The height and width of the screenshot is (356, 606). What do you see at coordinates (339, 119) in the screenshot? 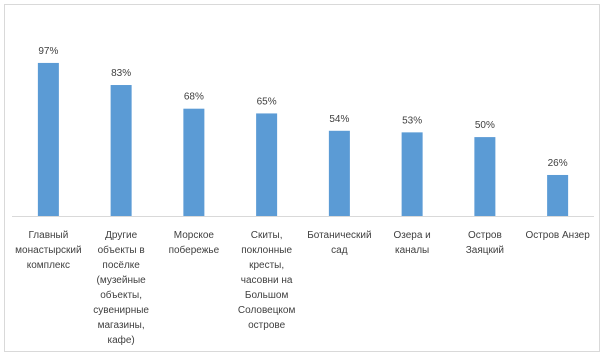
I see `data-label-5: 54%` at bounding box center [339, 119].